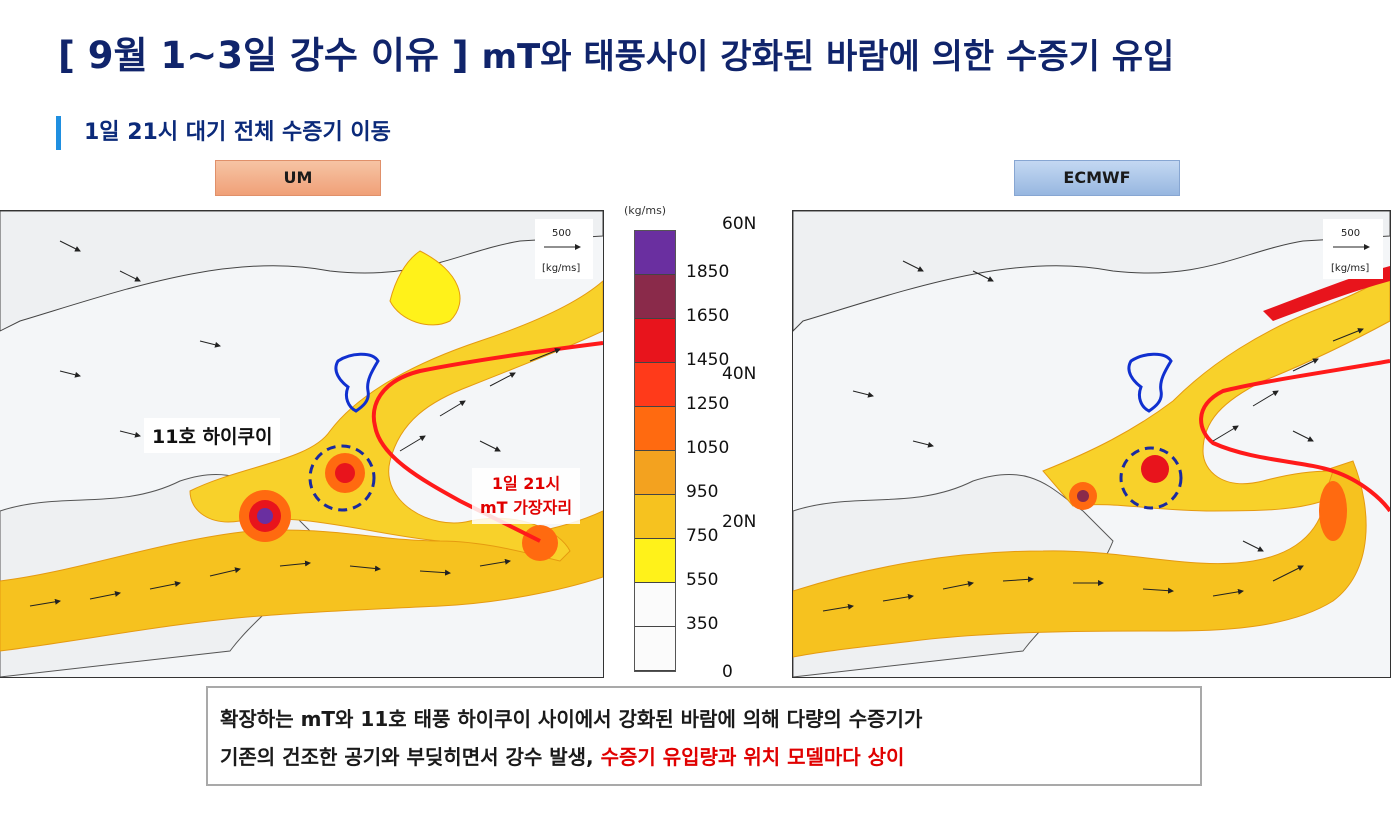 This screenshot has height=827, width=1391. What do you see at coordinates (708, 448) in the screenshot?
I see `colorbar-label-1050: 1050` at bounding box center [708, 448].